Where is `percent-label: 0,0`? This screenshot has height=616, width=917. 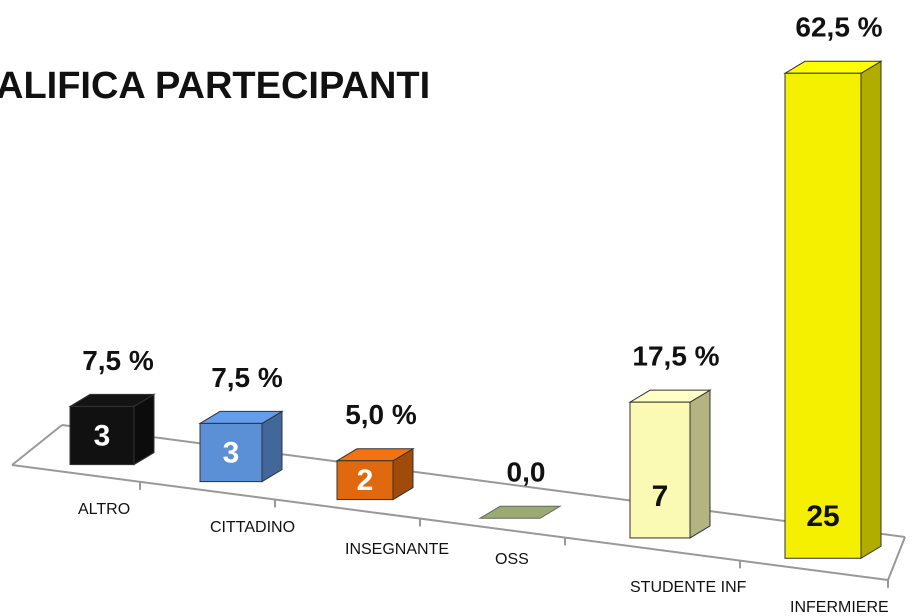
percent-label: 0,0 is located at coordinates (526, 472).